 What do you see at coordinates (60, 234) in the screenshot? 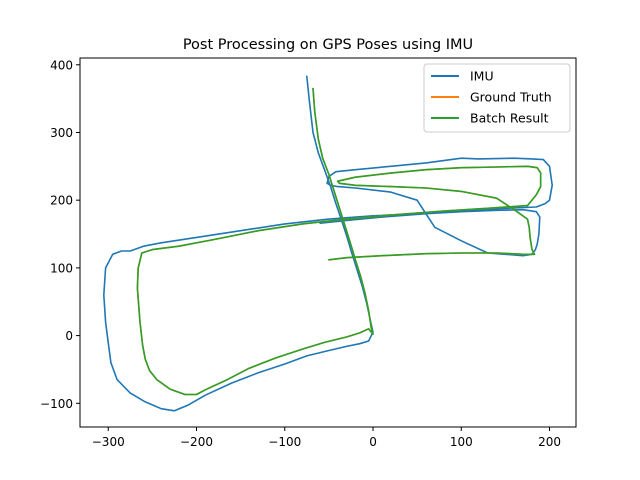
I see `y-axis: −100 0 100 200 300 400` at bounding box center [60, 234].